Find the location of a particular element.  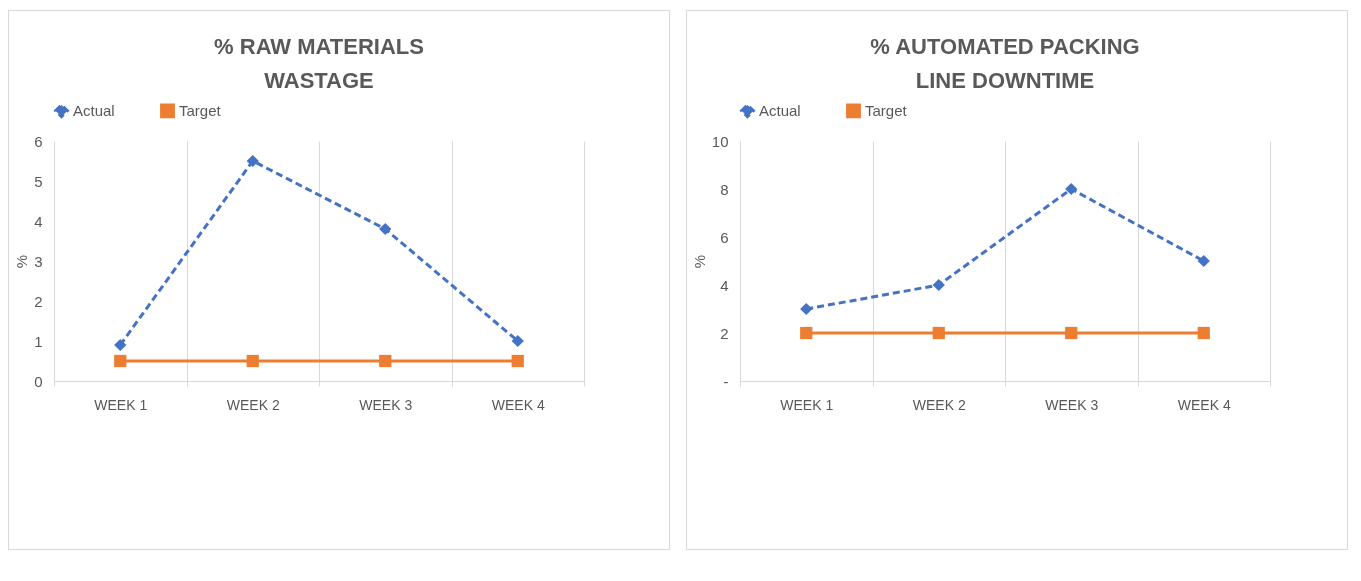

y-tick-label: 0 is located at coordinates (38, 381).